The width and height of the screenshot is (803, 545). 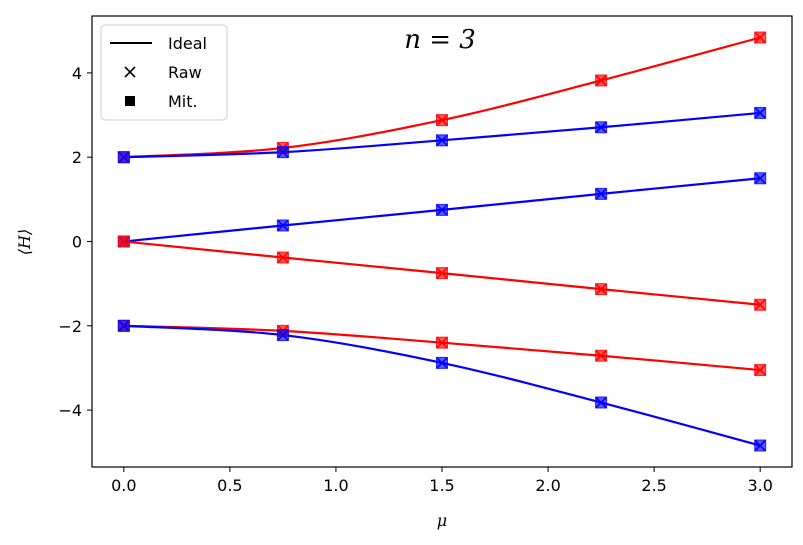 I want to click on x-axis-ticks: 0.0 0.5 1.0 1.5 2.0 2.5 3.0, so click(x=442, y=481).